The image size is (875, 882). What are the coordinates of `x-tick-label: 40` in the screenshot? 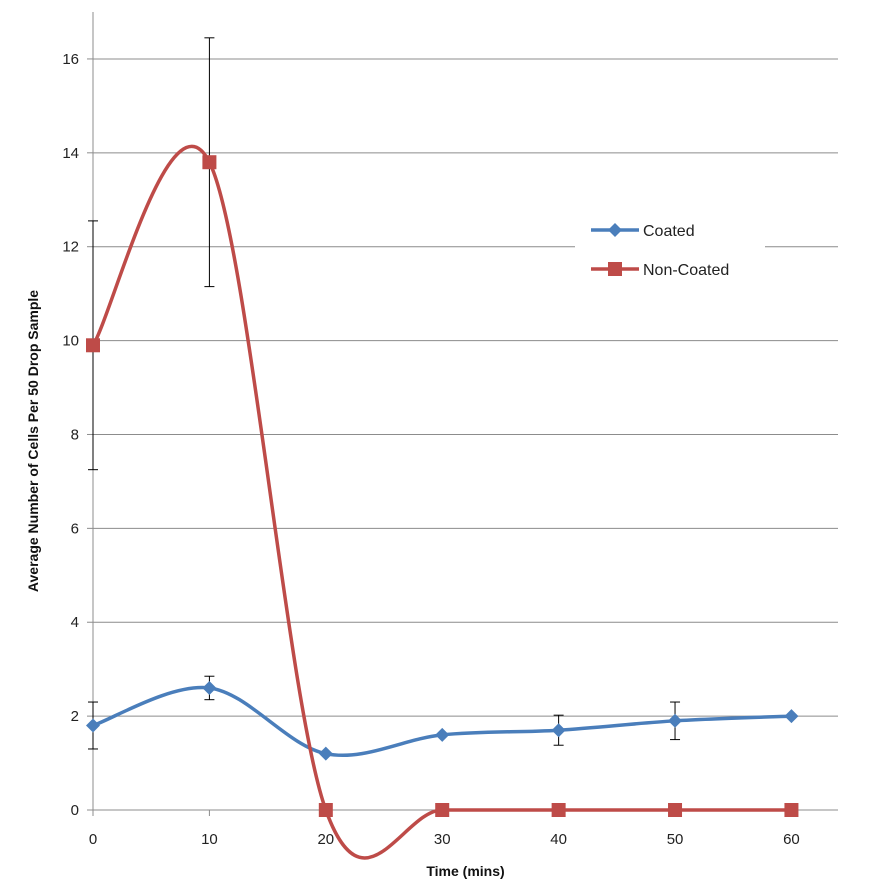 It's located at (558, 839).